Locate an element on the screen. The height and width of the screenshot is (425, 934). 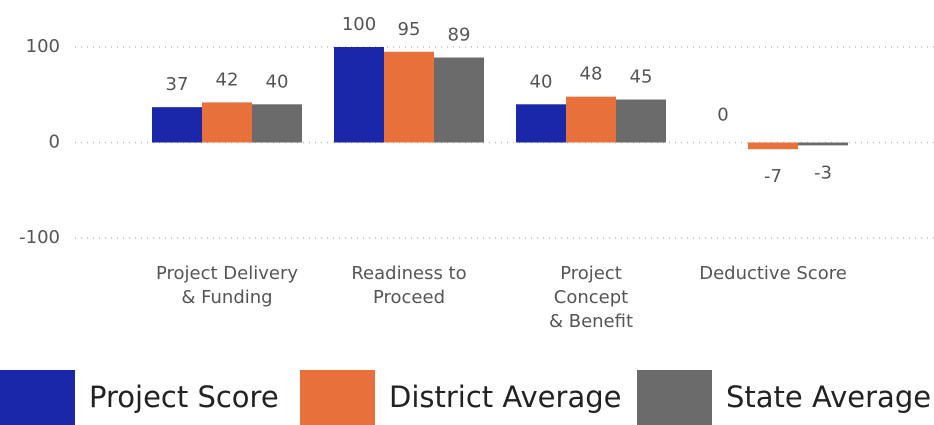
value-label: 89 is located at coordinates (459, 35).